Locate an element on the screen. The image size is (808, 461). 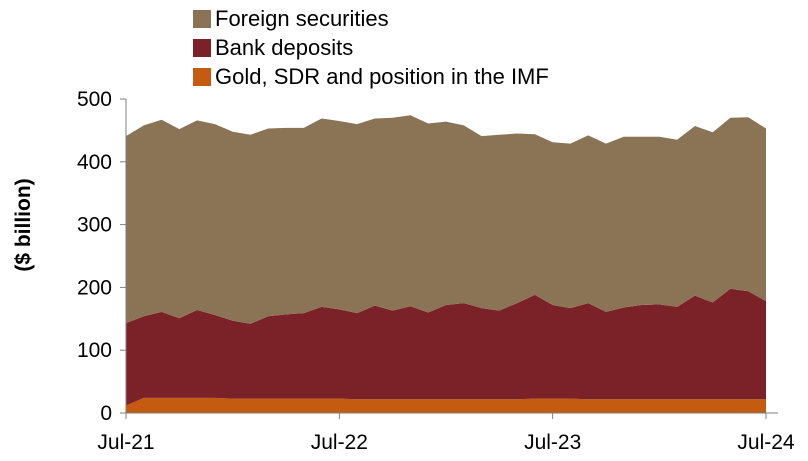
legend-swatch-foreign-securities is located at coordinates (202, 18).